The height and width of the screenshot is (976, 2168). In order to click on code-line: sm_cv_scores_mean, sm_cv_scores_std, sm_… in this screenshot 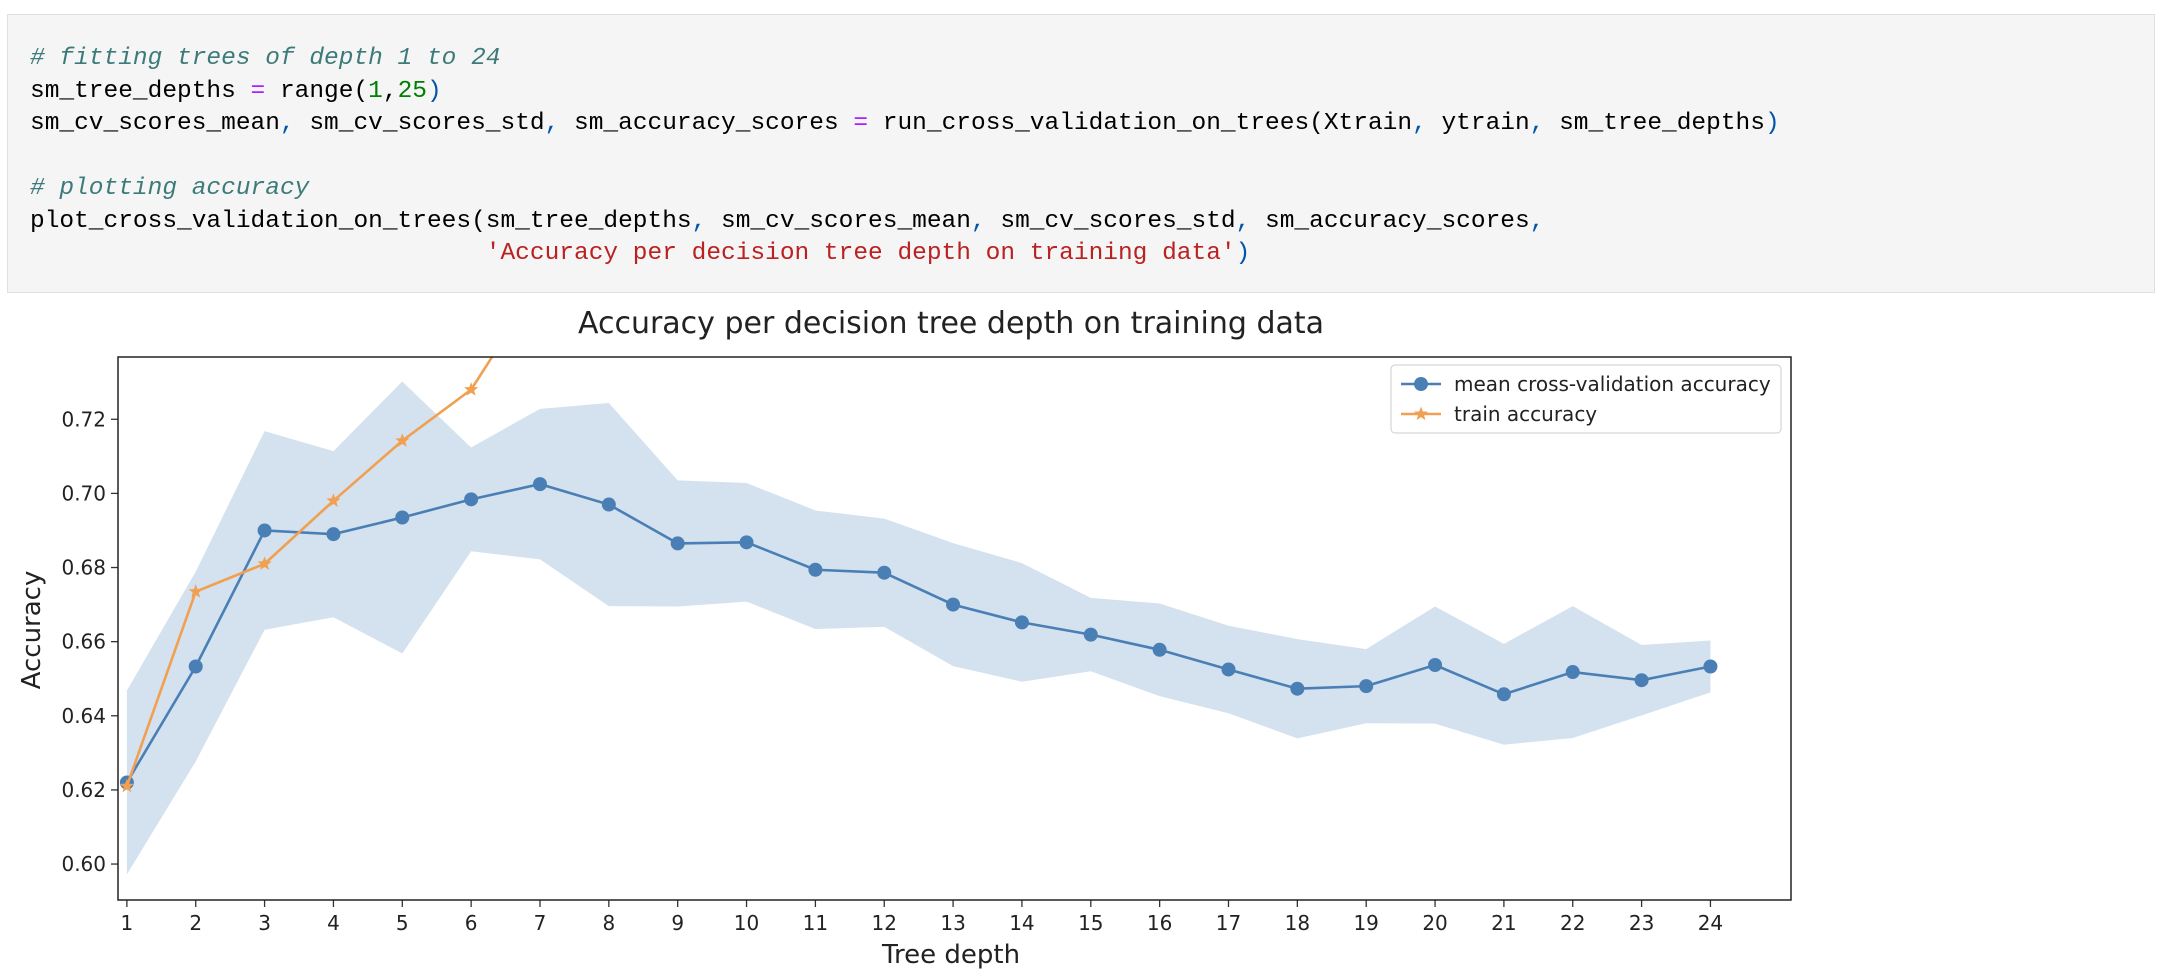, I will do `click(1092, 124)`.